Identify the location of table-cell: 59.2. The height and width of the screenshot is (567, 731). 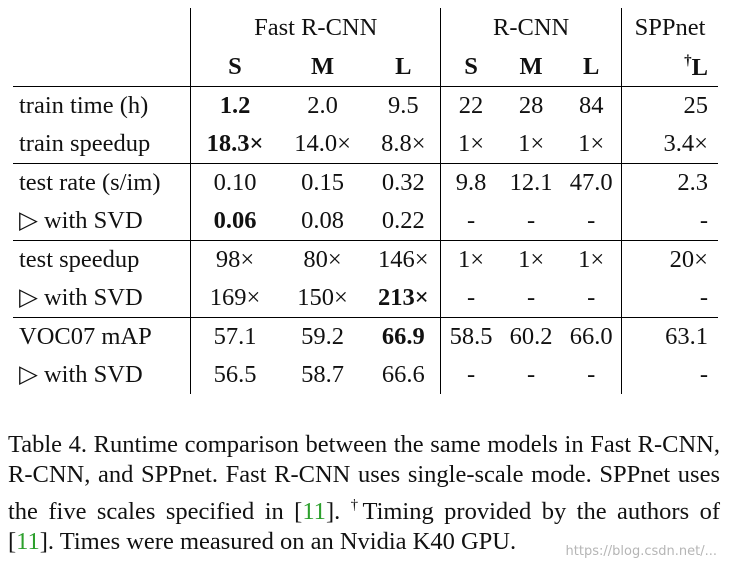
(322, 336).